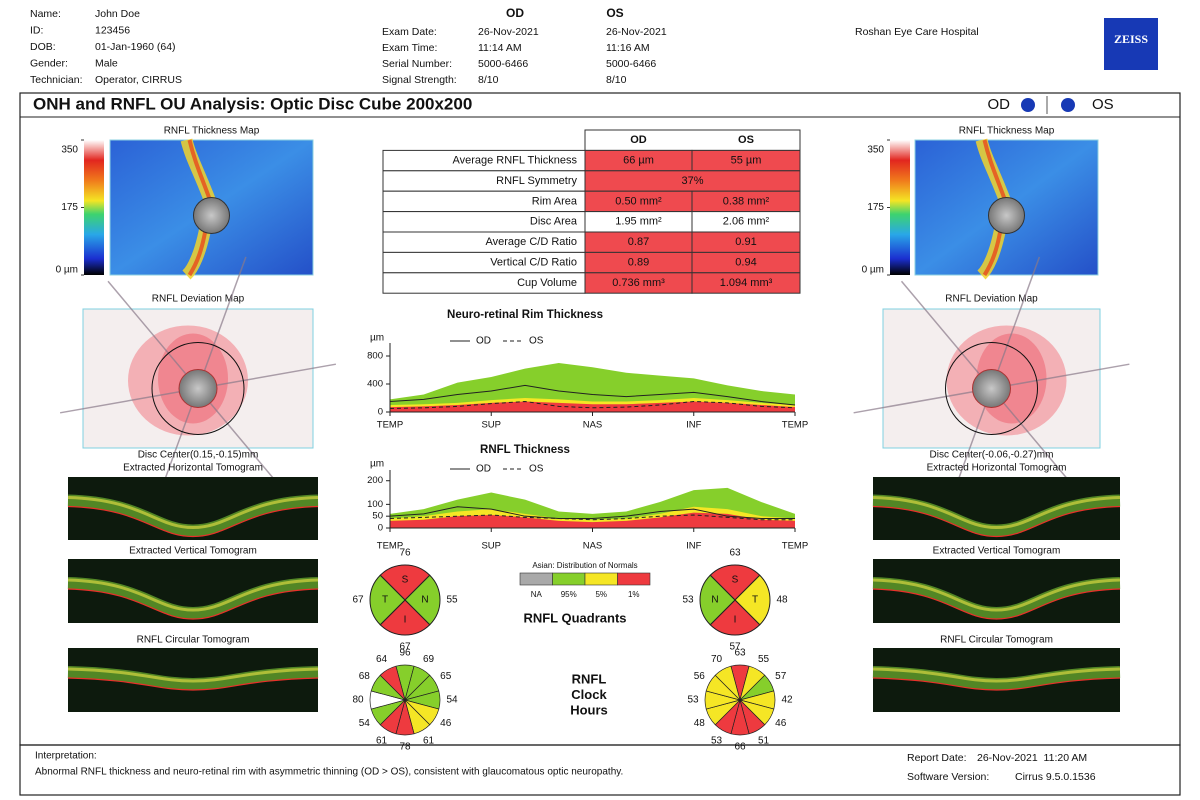  What do you see at coordinates (514, 161) in the screenshot?
I see `table-label: Average RNFL Thickness` at bounding box center [514, 161].